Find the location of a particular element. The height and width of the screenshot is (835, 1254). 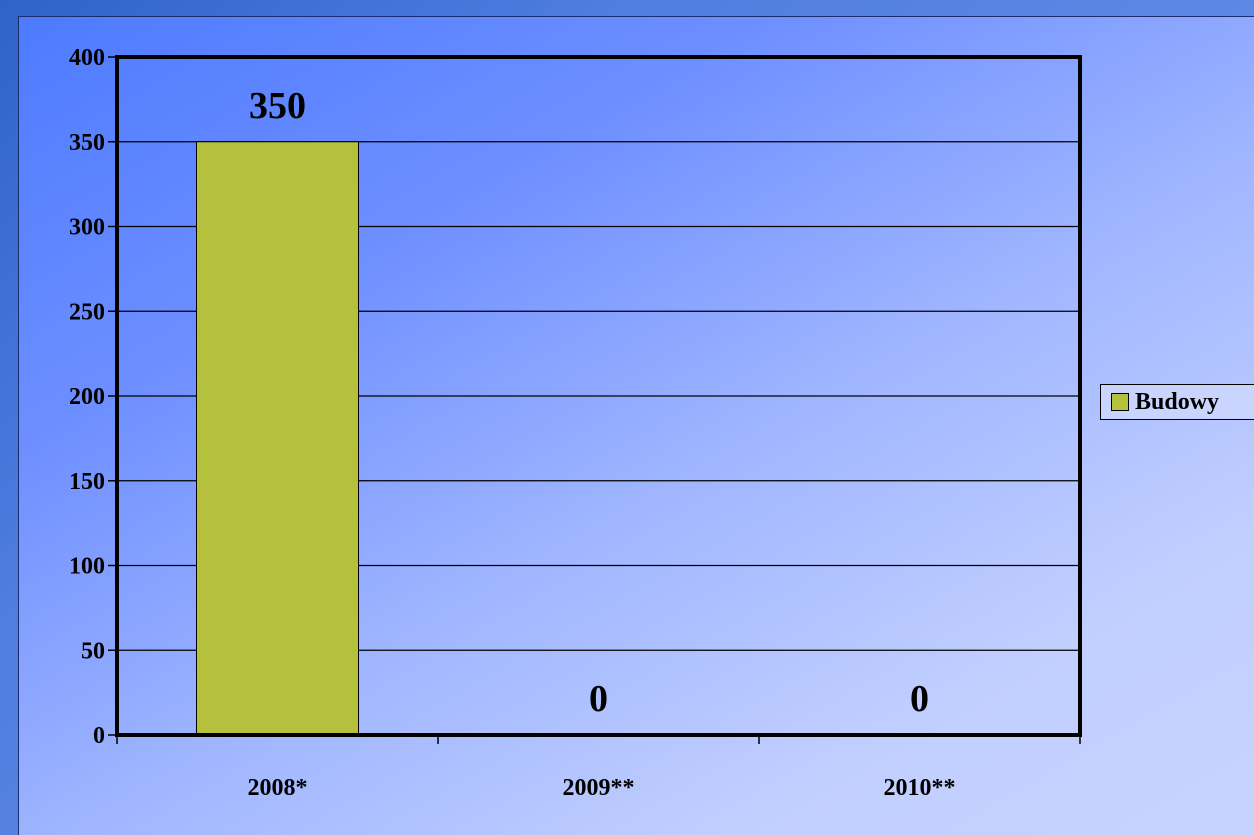

legend-label: Budowy is located at coordinates (1177, 401).